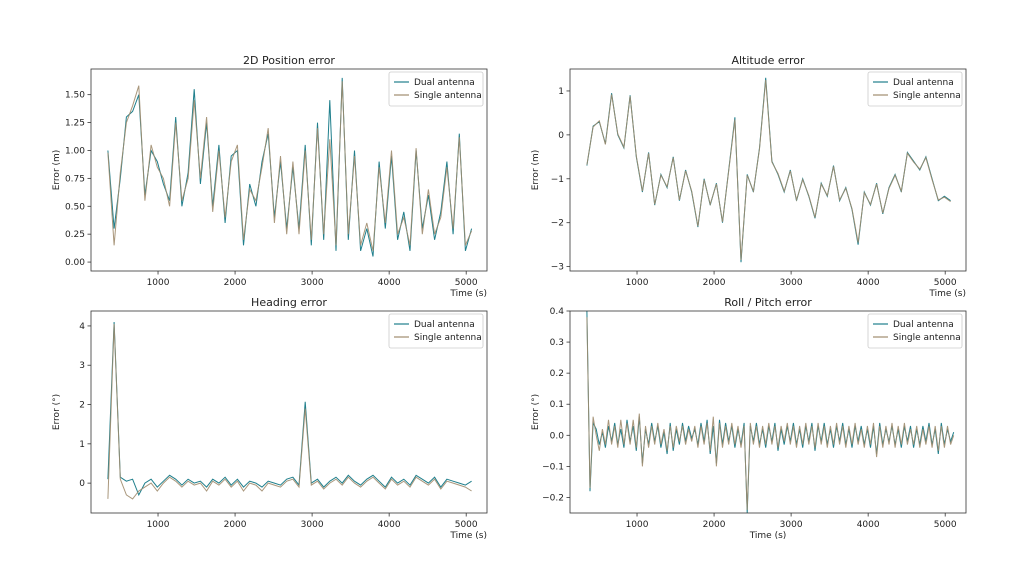  I want to click on y-tick-label: 3, so click(82, 366).